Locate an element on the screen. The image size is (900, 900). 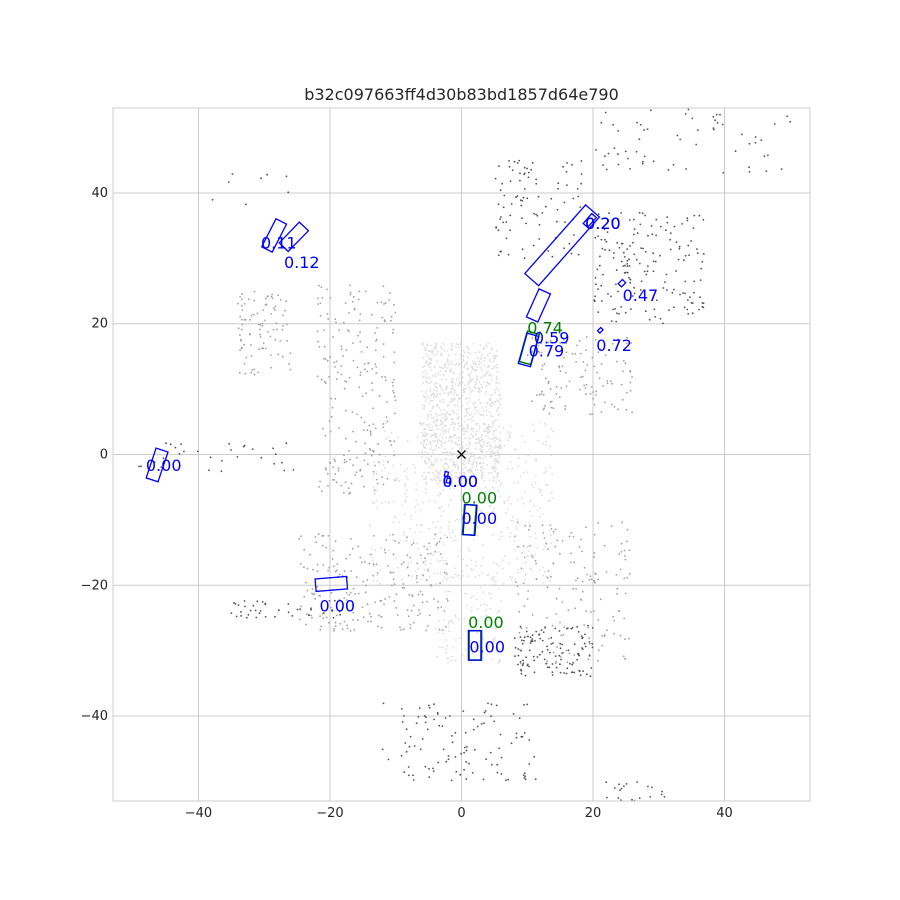
ego-marker is located at coordinates (461, 454).